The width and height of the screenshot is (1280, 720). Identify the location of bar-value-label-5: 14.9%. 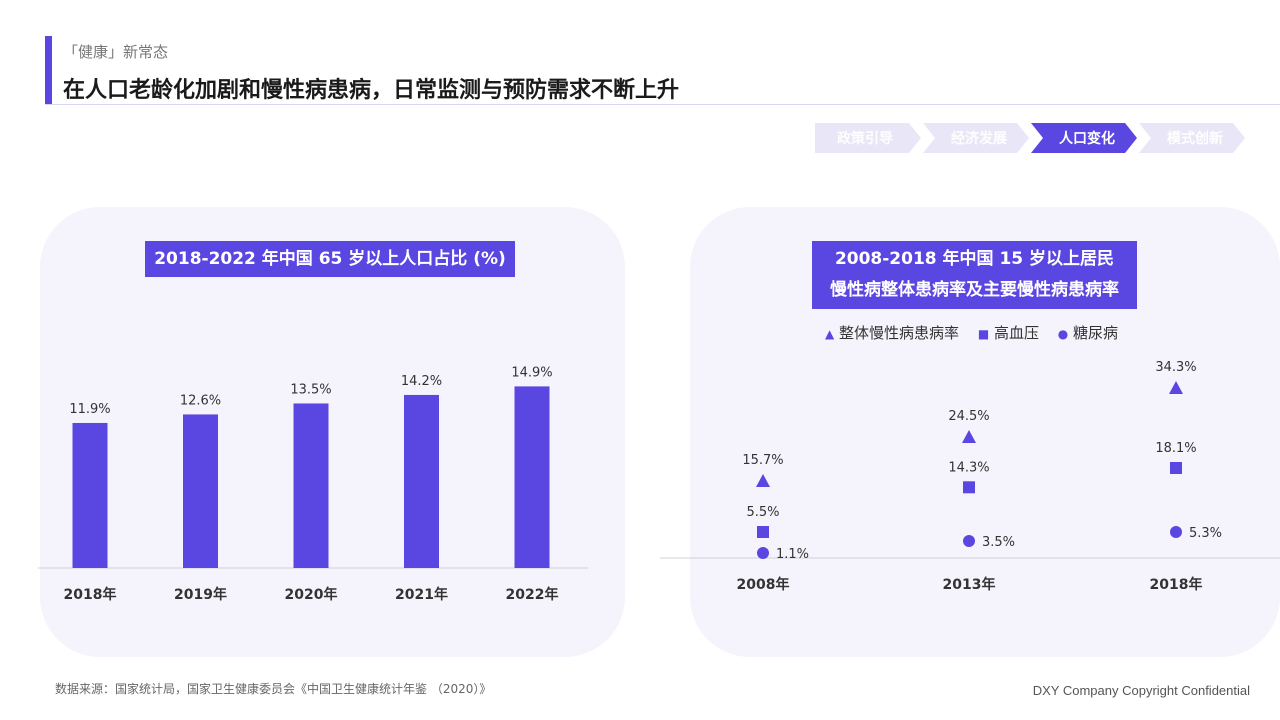
(531, 372).